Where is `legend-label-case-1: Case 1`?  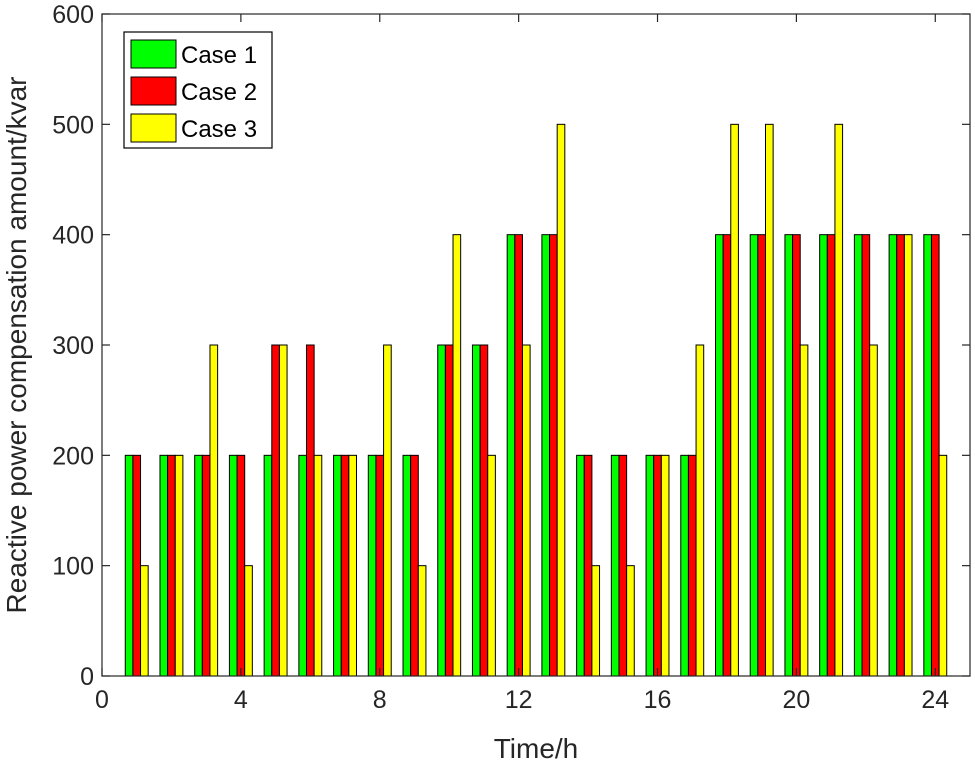 legend-label-case-1: Case 1 is located at coordinates (219, 55).